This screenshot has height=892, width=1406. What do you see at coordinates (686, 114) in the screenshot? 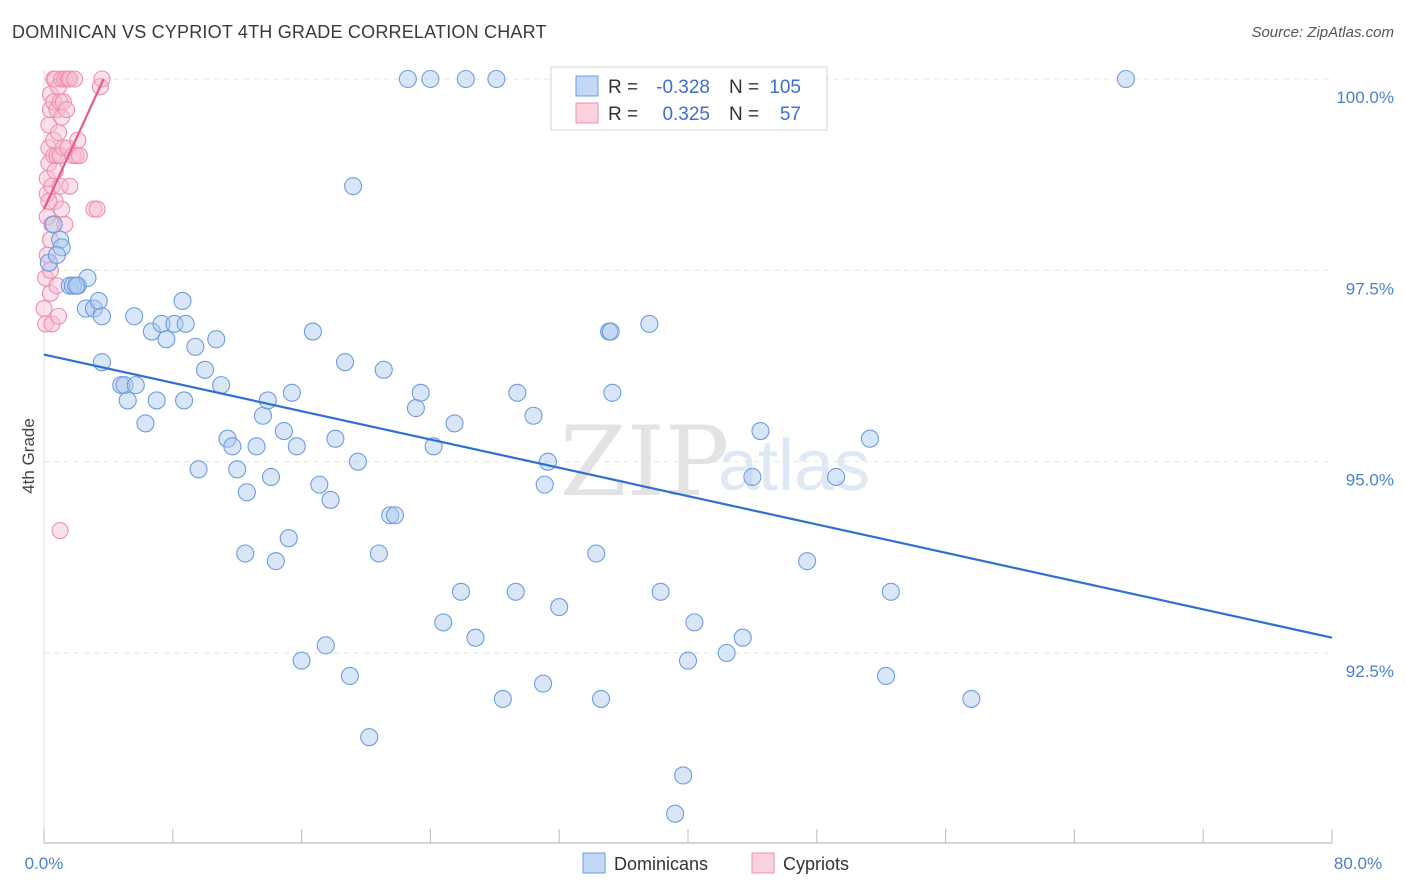
I see `legend-r-value-cypriots: 0.325` at bounding box center [686, 114].